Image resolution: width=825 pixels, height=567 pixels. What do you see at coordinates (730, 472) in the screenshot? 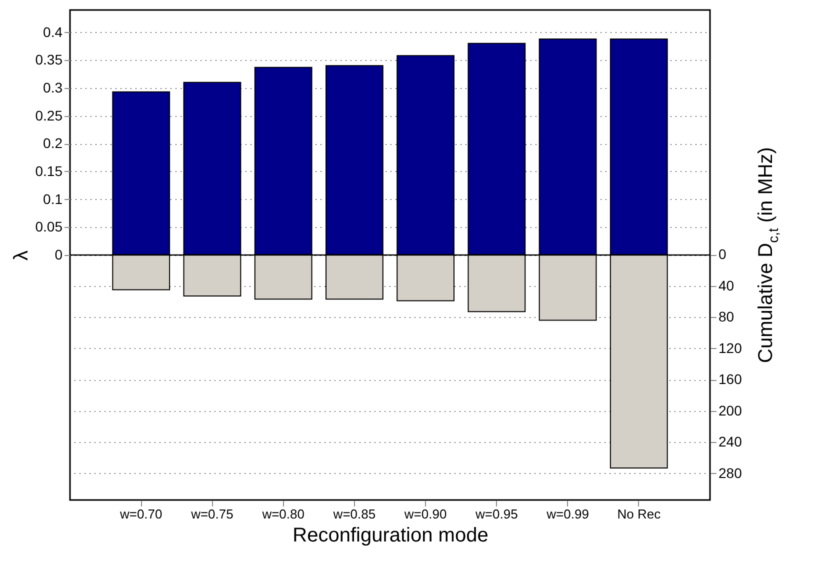
I see `y2-tick-label: 280` at bounding box center [730, 472].